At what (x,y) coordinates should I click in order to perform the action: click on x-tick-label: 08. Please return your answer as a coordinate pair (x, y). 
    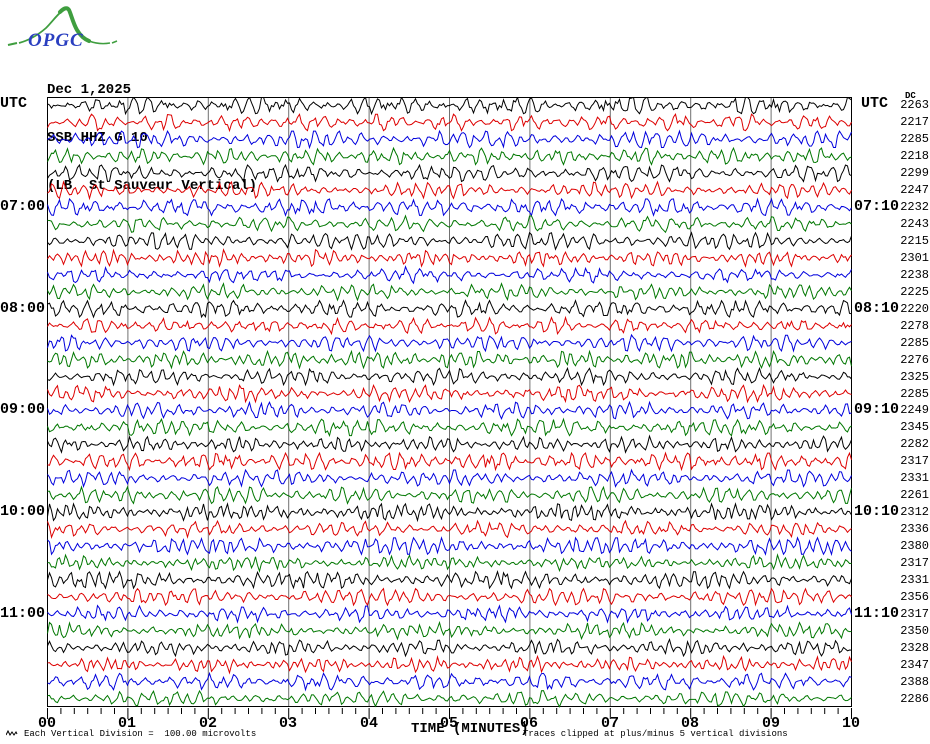
    Looking at the image, I should click on (689, 723).